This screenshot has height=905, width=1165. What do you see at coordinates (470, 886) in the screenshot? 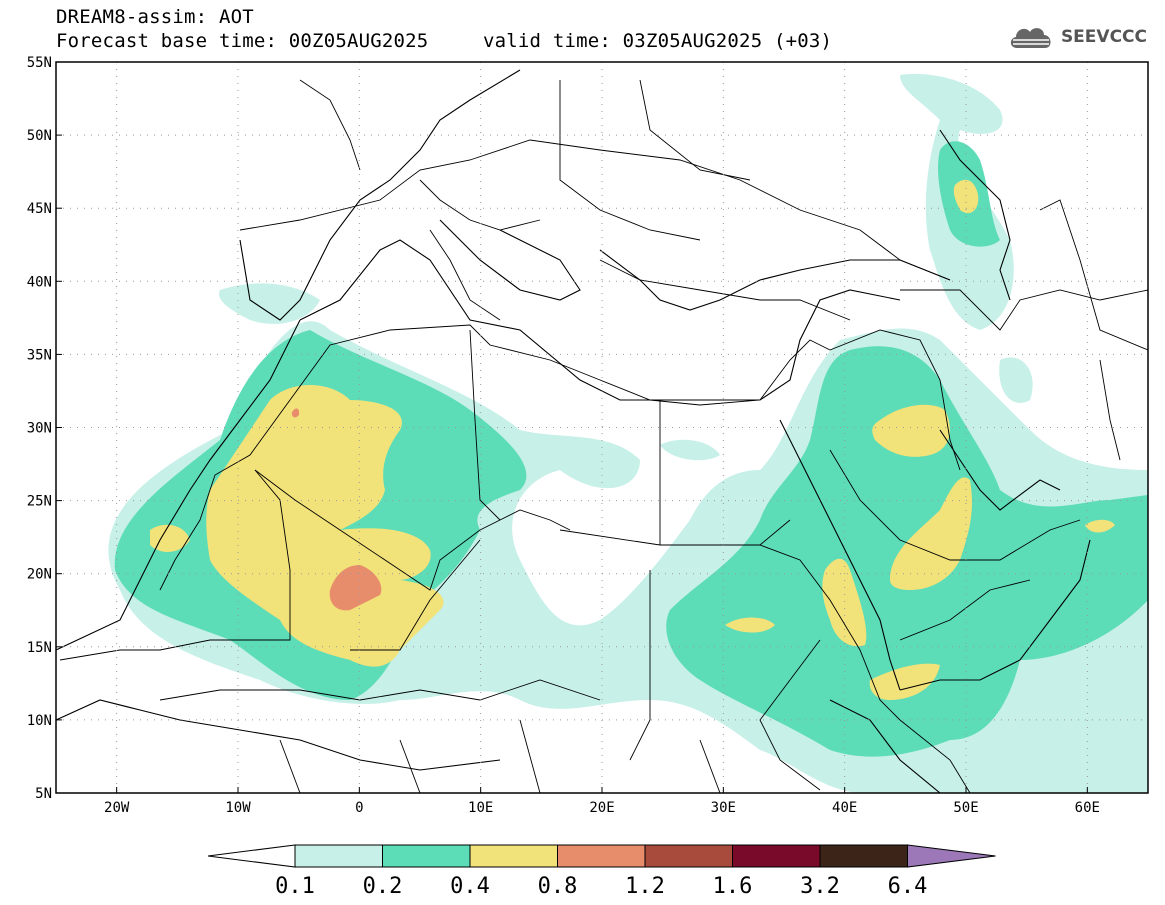
I see `colorbar-label: 0.4` at bounding box center [470, 886].